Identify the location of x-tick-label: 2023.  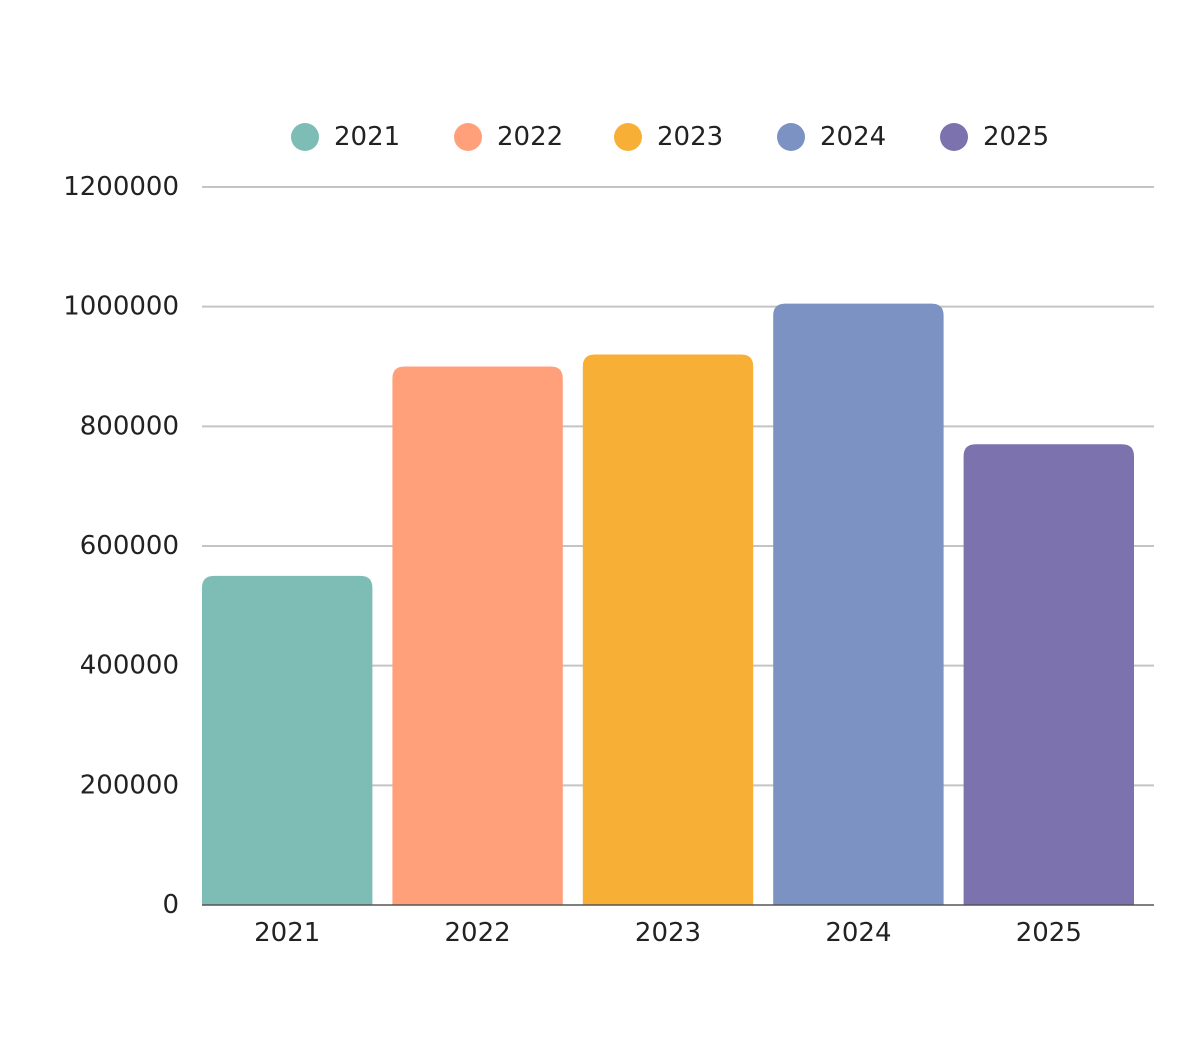
(668, 933).